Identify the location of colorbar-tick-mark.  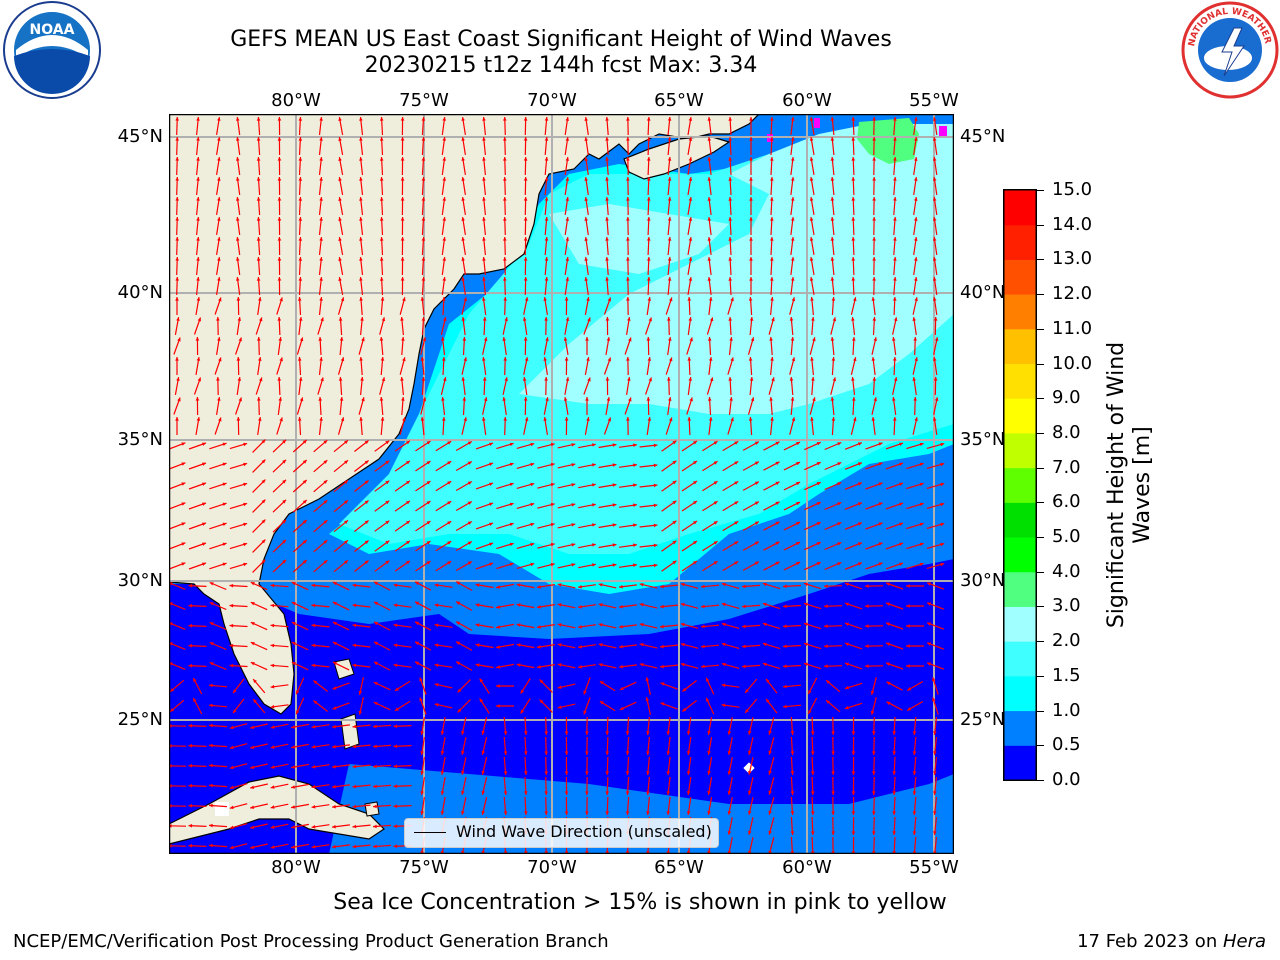
(1040, 572).